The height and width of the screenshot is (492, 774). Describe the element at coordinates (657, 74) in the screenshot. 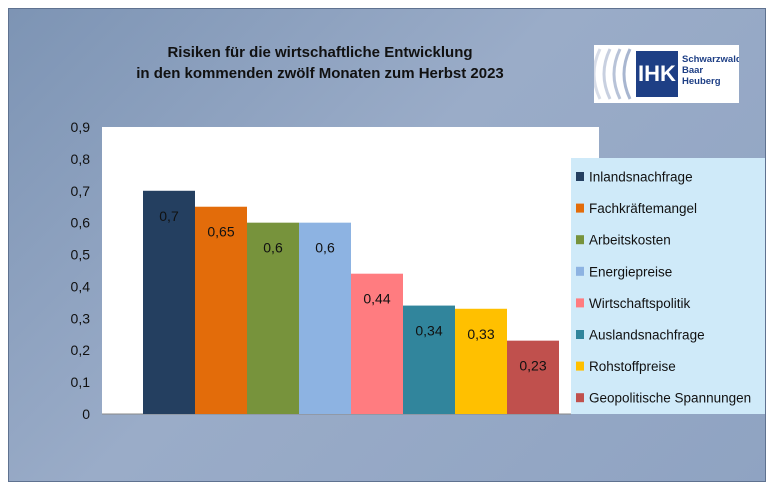

I see `logo-abbr: IHK` at that location.